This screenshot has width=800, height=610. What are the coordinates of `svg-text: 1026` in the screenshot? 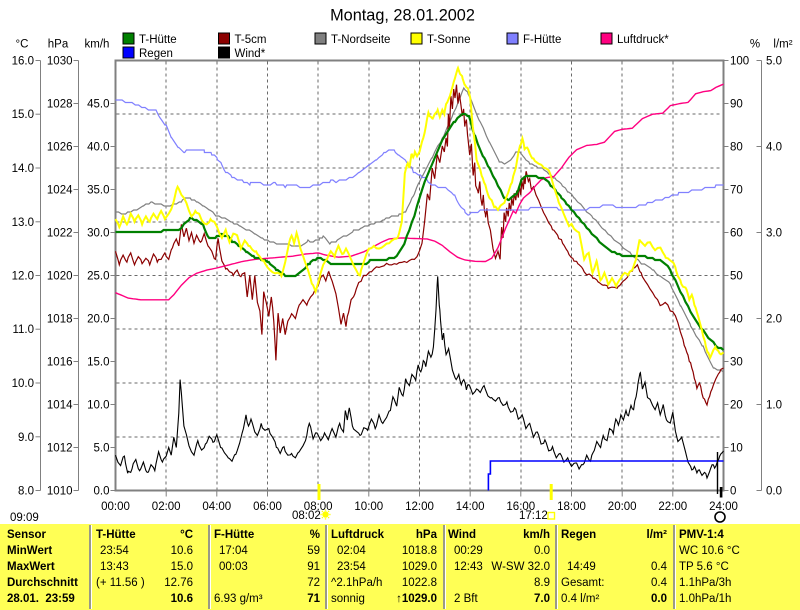 It's located at (60, 148).